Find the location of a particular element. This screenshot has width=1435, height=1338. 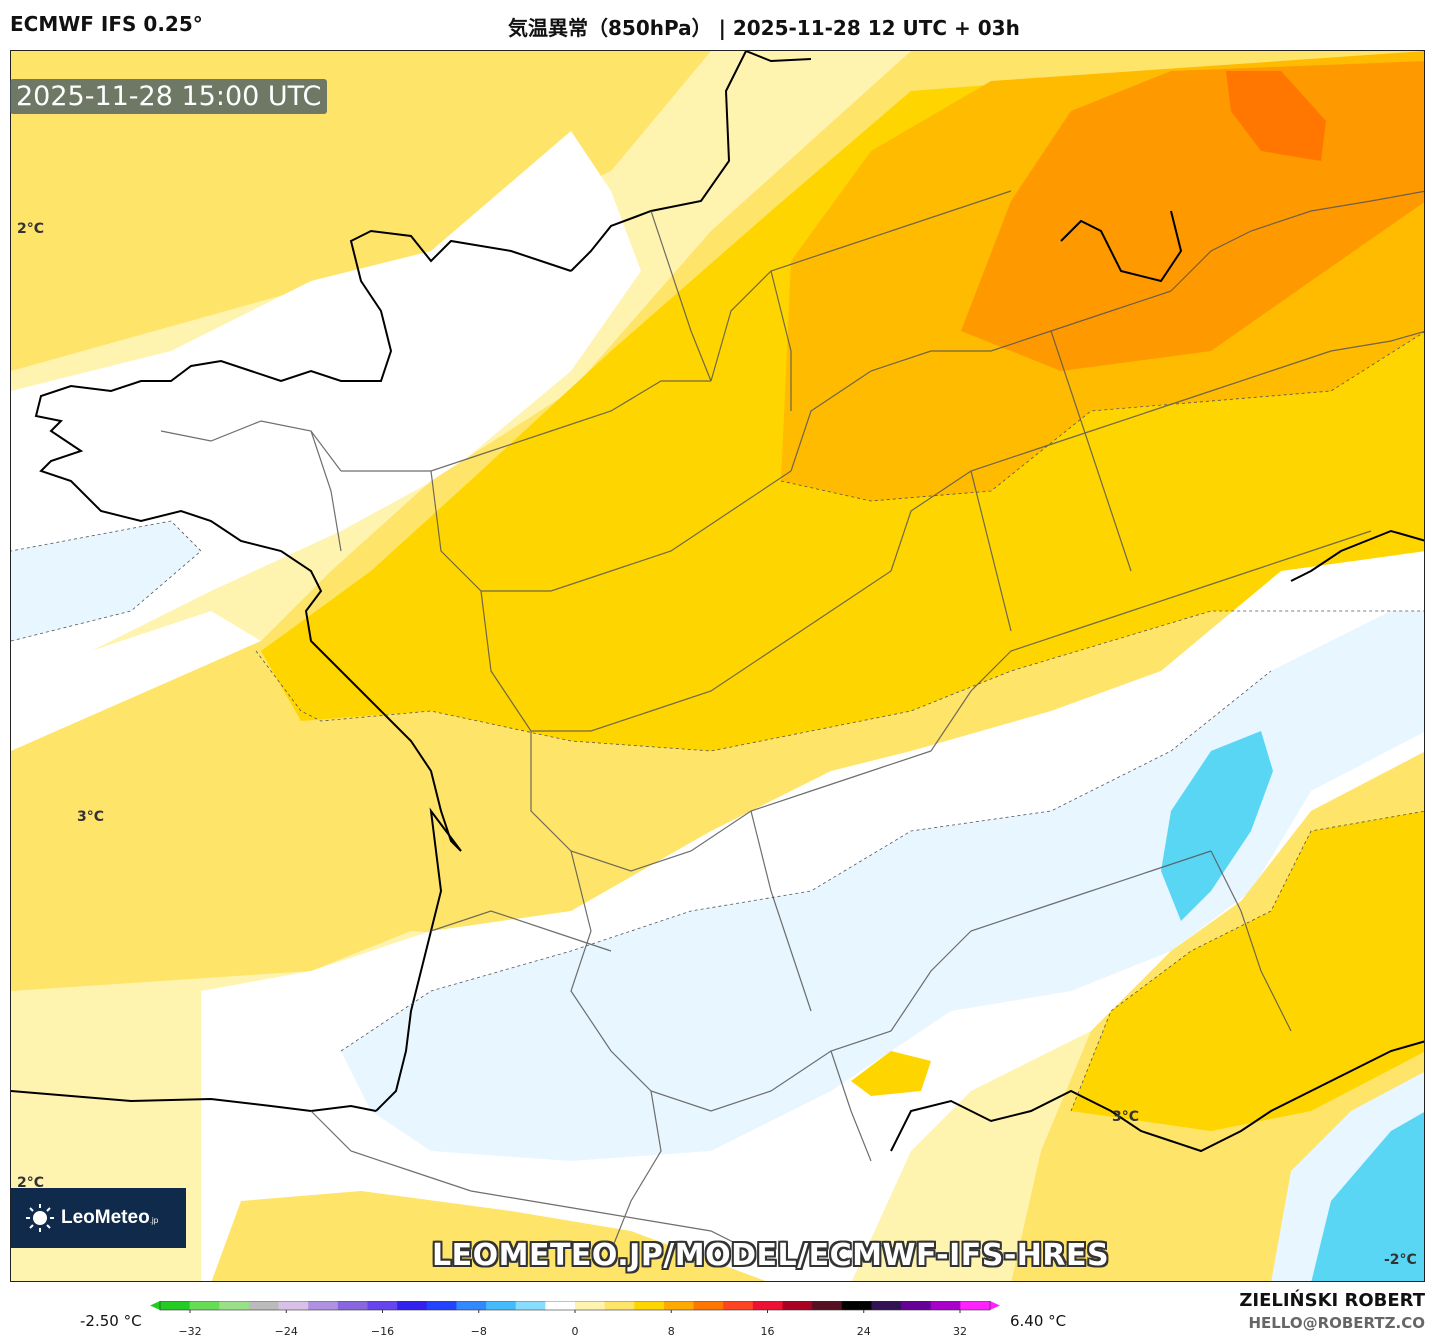

colorbar: −32 −24 −16 −8 0 8 16 24 32 is located at coordinates (575, 1319).